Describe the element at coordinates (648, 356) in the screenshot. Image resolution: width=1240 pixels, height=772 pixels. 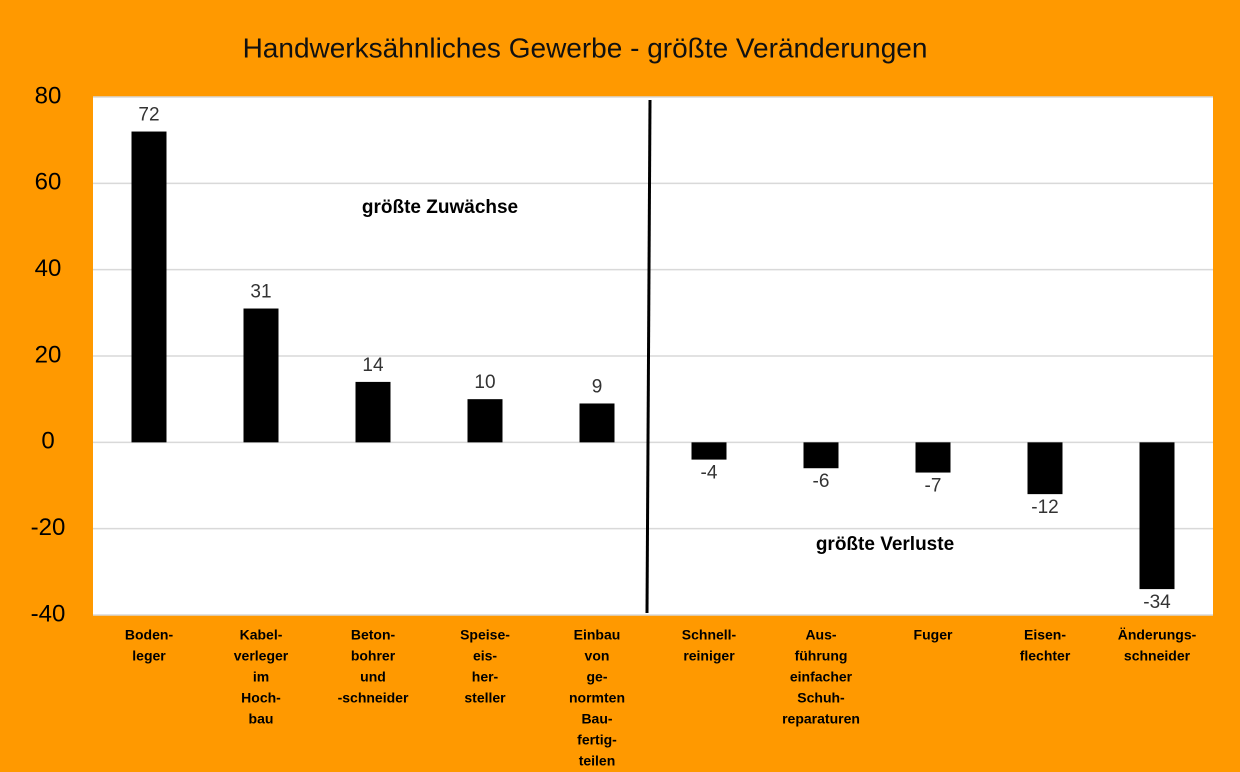
I see `divider` at that location.